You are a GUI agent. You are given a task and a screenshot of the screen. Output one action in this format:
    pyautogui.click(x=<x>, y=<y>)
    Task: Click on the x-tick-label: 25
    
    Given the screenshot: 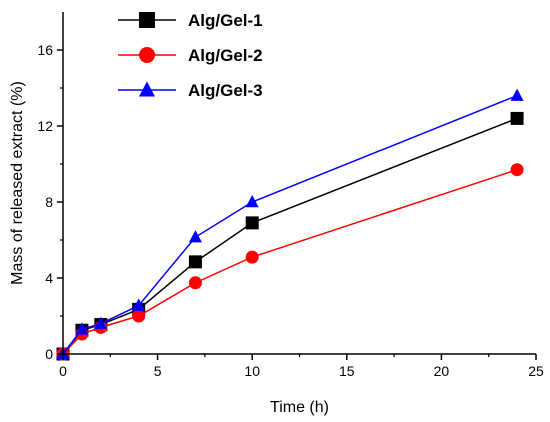 What is the action you would take?
    pyautogui.click(x=536, y=371)
    